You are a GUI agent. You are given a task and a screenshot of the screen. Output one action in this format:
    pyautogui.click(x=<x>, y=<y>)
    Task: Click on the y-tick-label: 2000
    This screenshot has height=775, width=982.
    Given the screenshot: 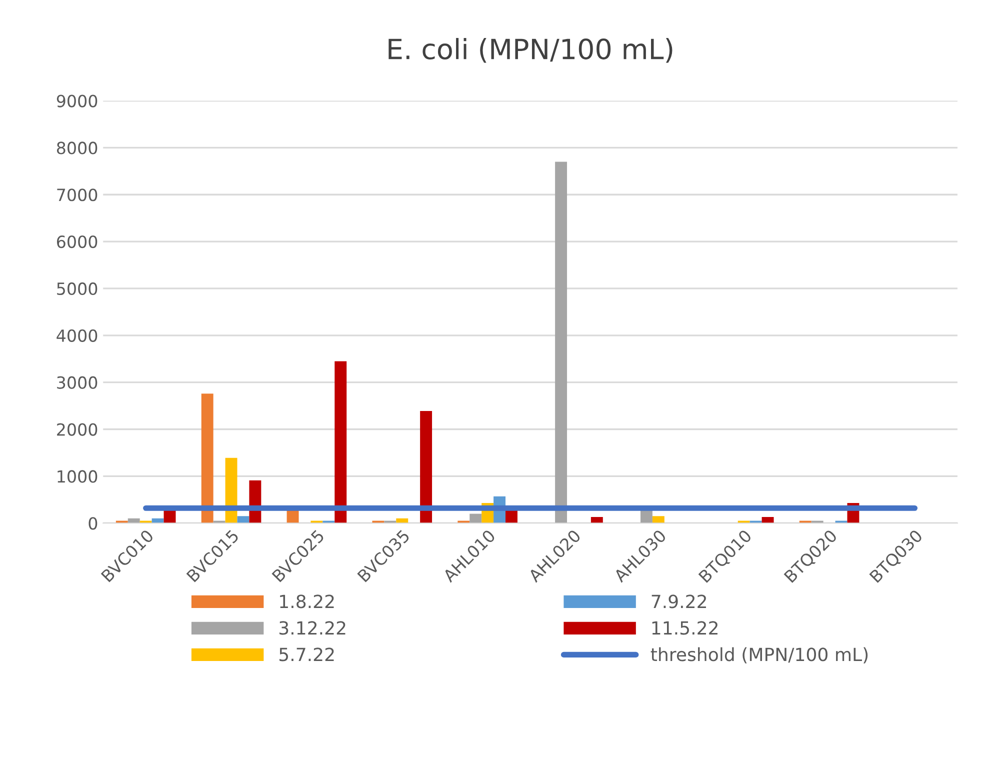 What is the action you would take?
    pyautogui.click(x=77, y=429)
    